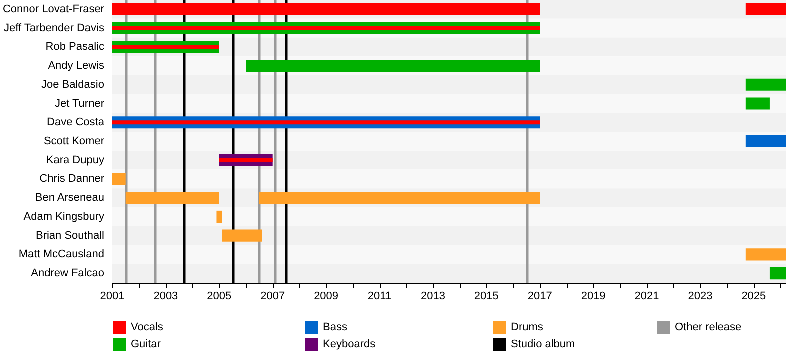  Describe the element at coordinates (349, 344) in the screenshot. I see `legend-label: Keyboards` at that location.